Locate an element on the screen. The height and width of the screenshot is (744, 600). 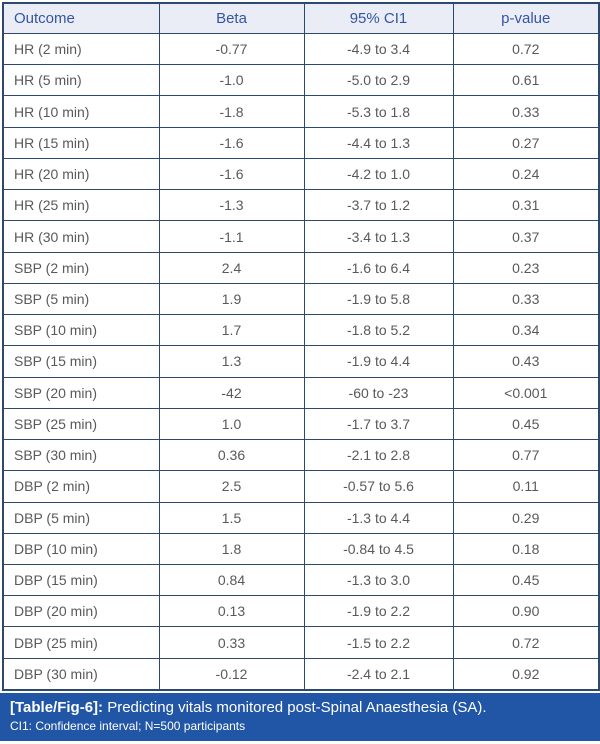
cell-outcome: HR (5 min) is located at coordinates (81, 80).